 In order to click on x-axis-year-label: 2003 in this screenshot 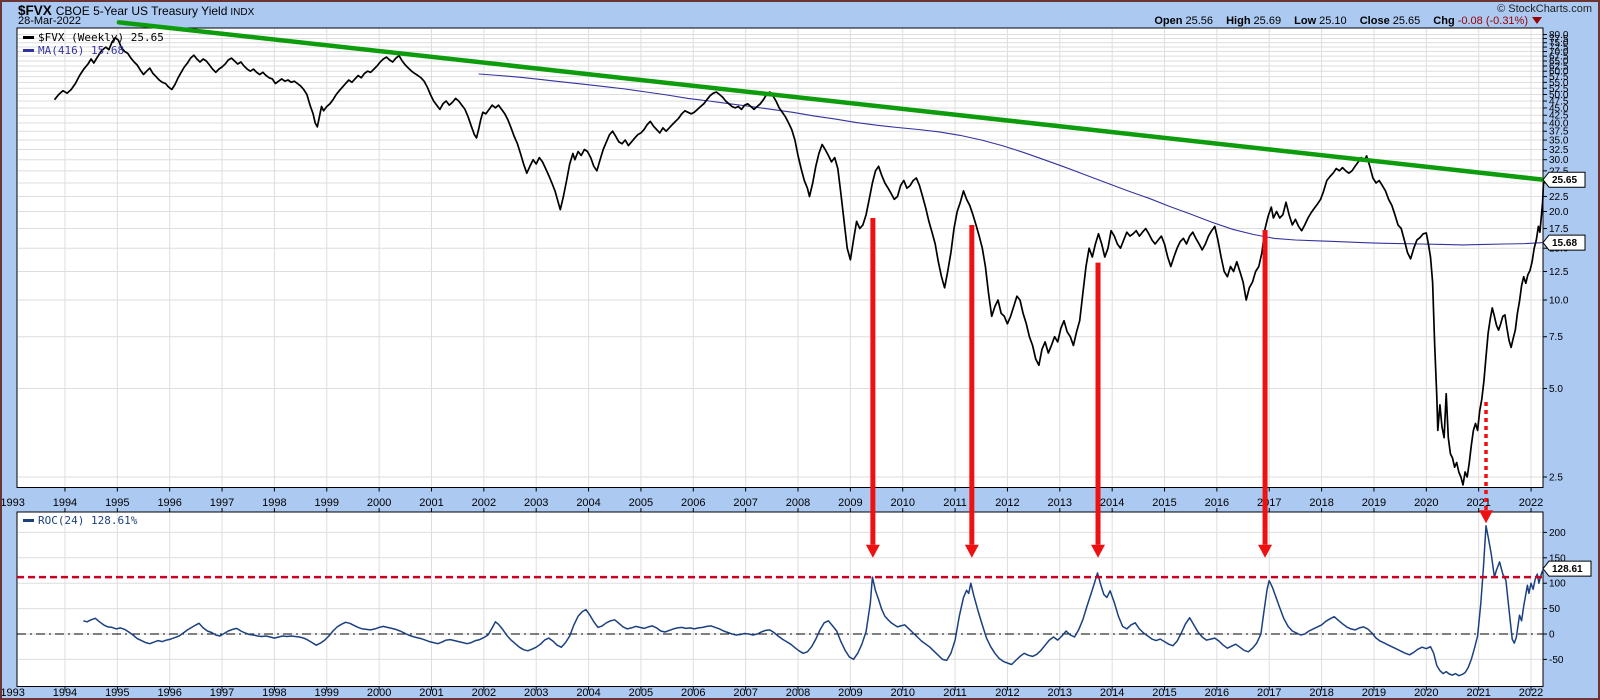, I will do `click(536, 503)`.